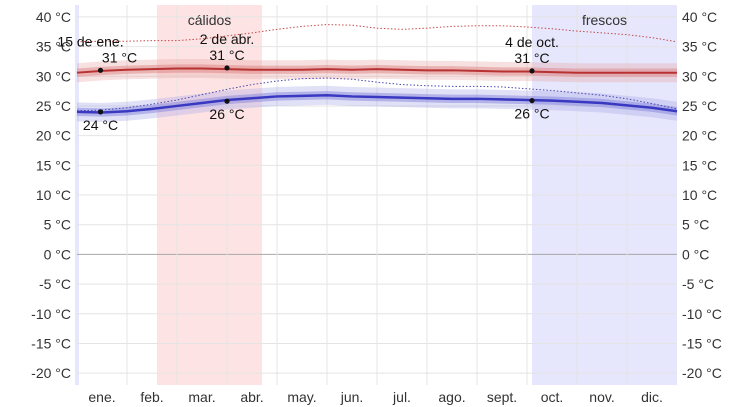 The width and height of the screenshot is (753, 407). I want to click on y-tick-label-left: 30 °C, so click(53, 76).